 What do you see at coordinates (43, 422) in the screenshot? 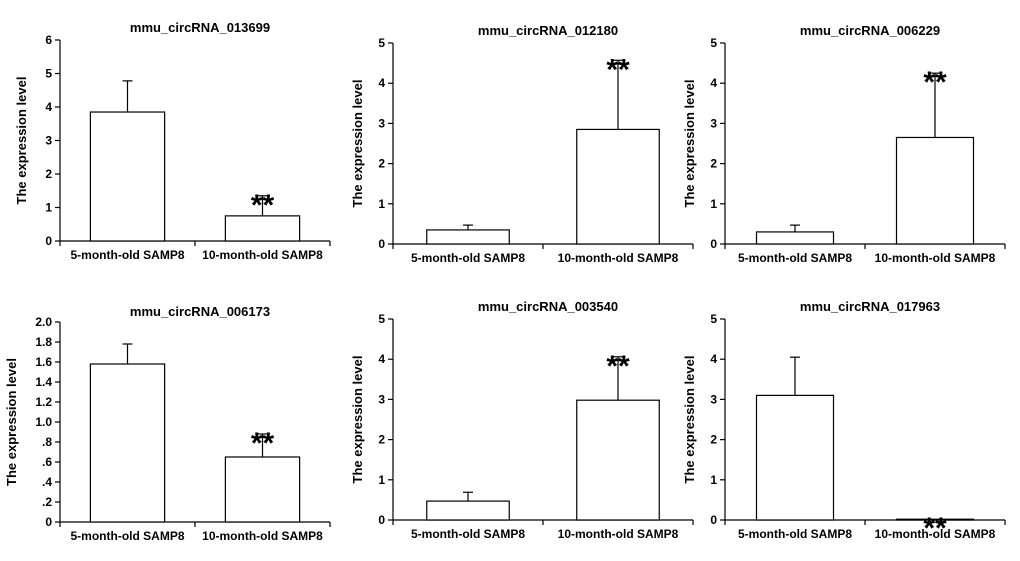
I see `y-tick-label: 1.0` at bounding box center [43, 422].